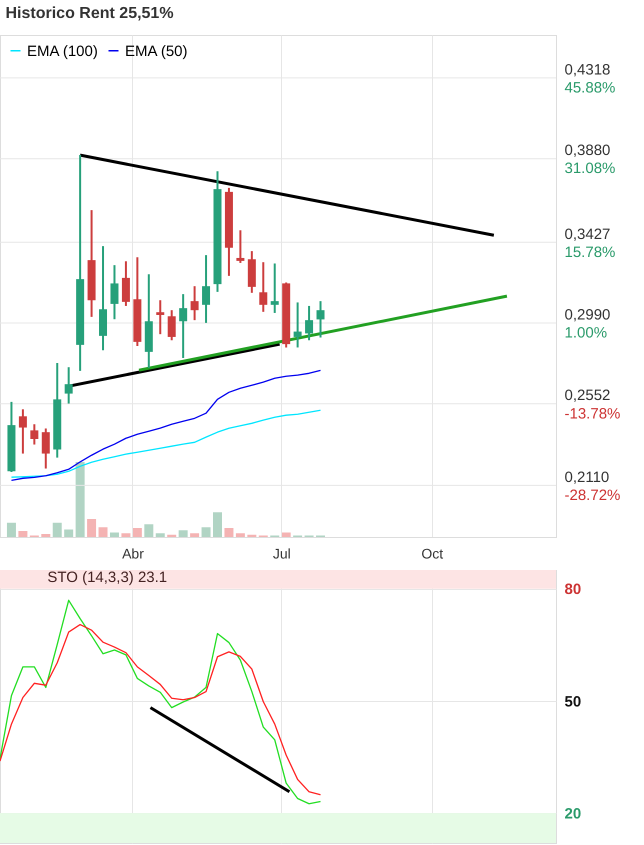 The width and height of the screenshot is (644, 845). Describe the element at coordinates (573, 814) in the screenshot. I see `y-tick-label: 20` at that location.